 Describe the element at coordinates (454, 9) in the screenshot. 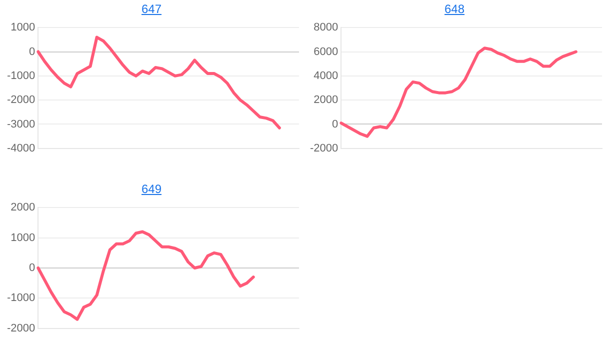

I see `chart-title: 648` at that location.